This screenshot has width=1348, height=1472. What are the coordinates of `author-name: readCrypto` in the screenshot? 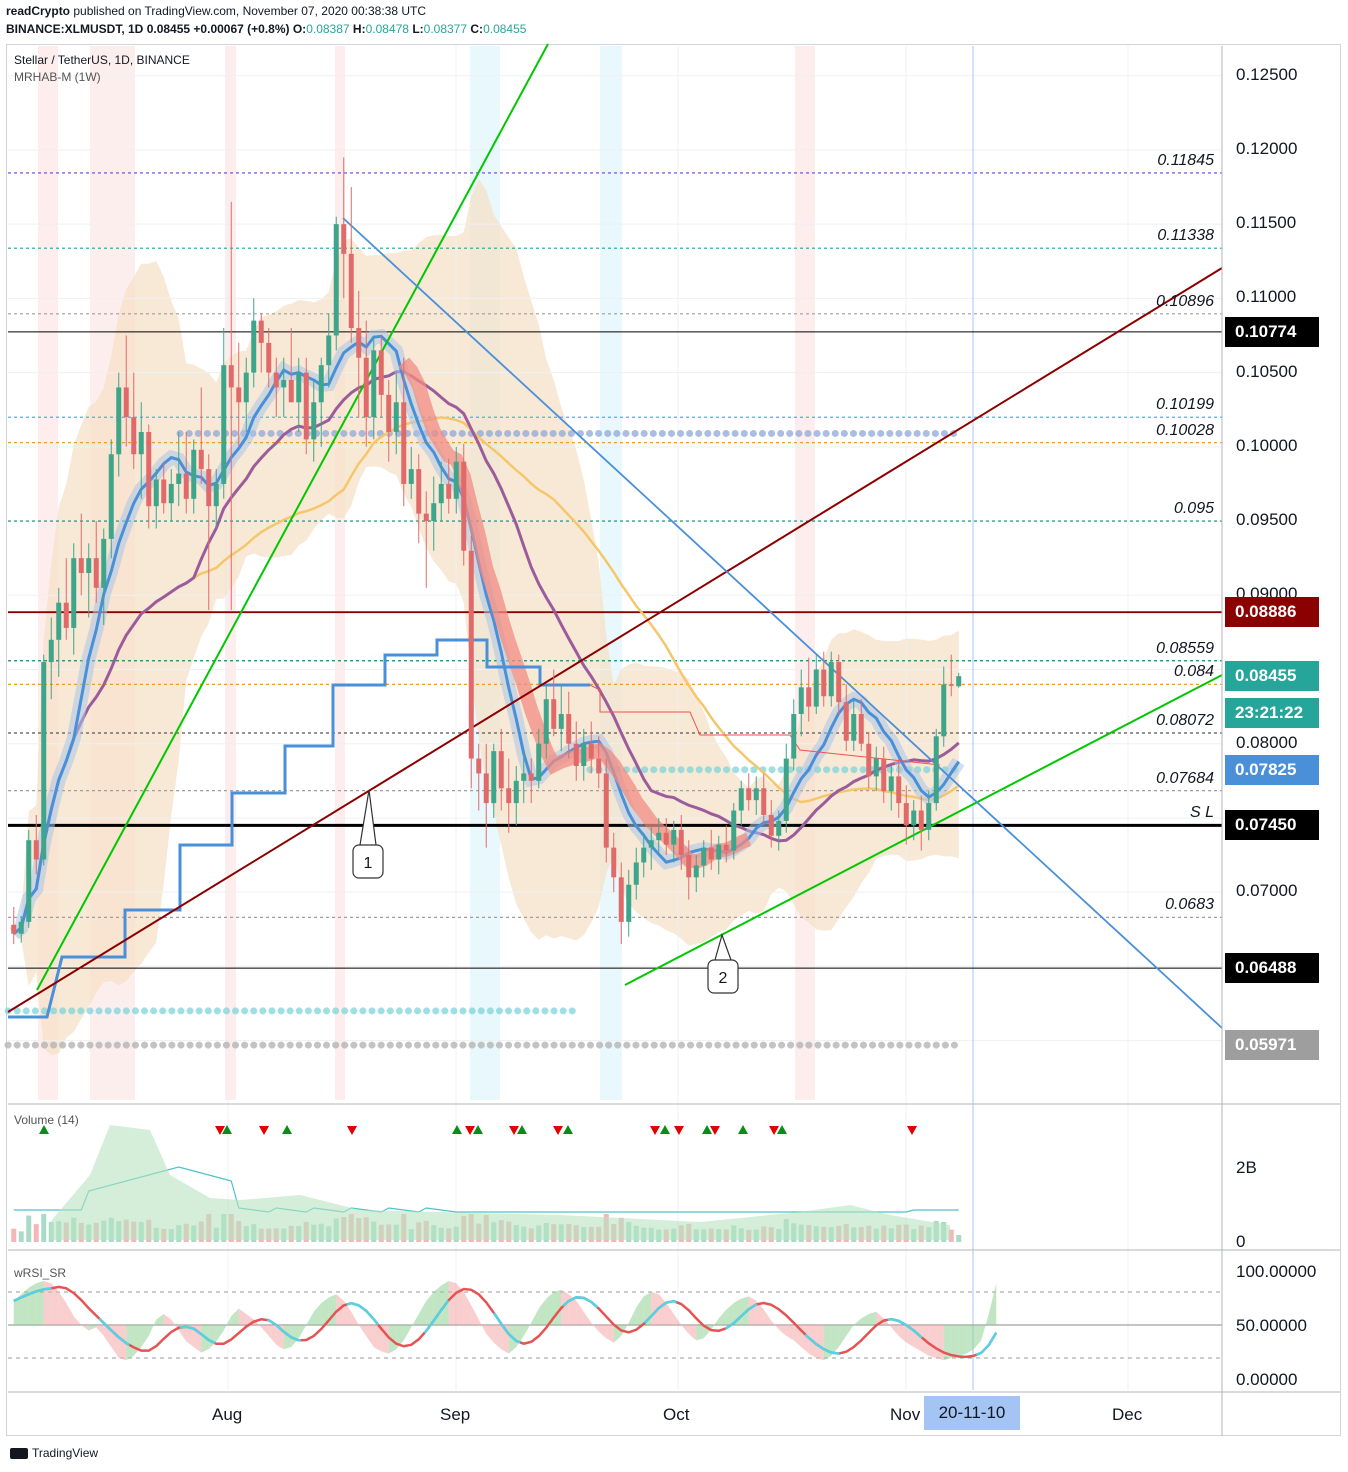 It's located at (38, 11).